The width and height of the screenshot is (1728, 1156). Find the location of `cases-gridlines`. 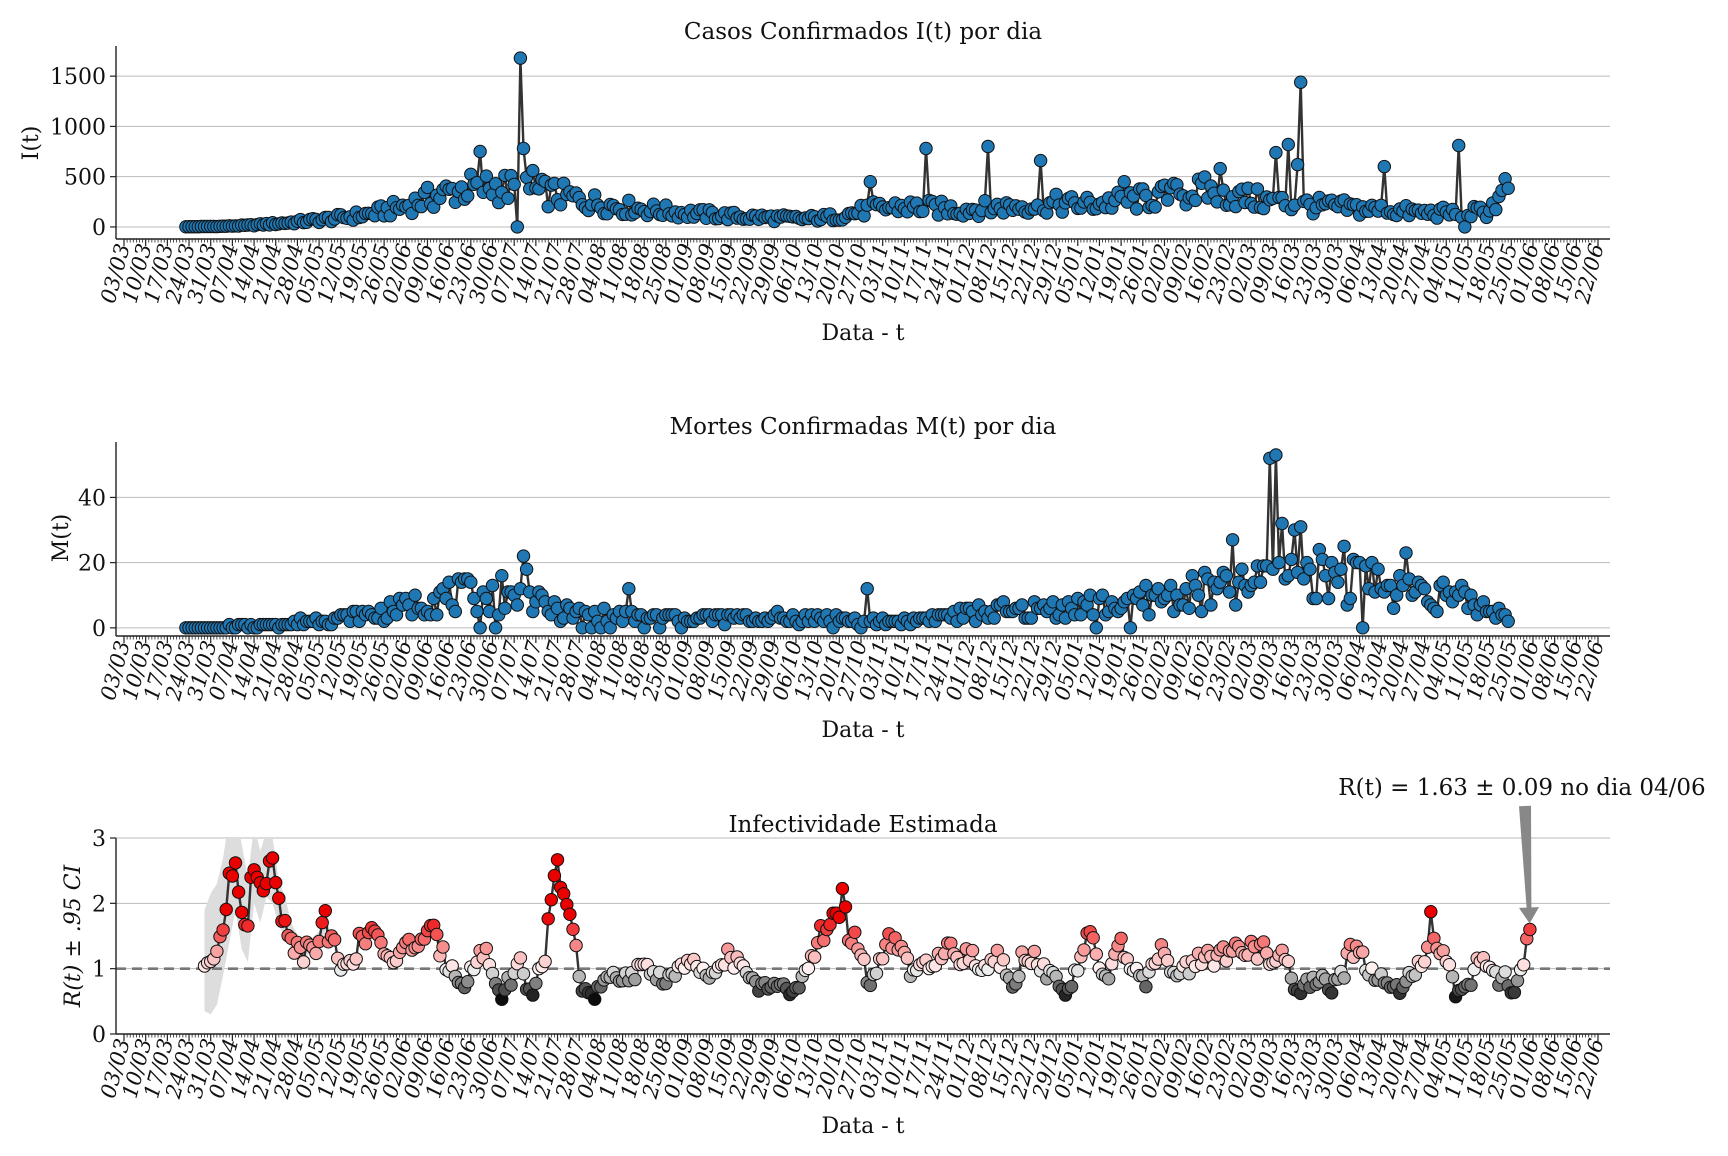

cases-gridlines is located at coordinates (863, 151).